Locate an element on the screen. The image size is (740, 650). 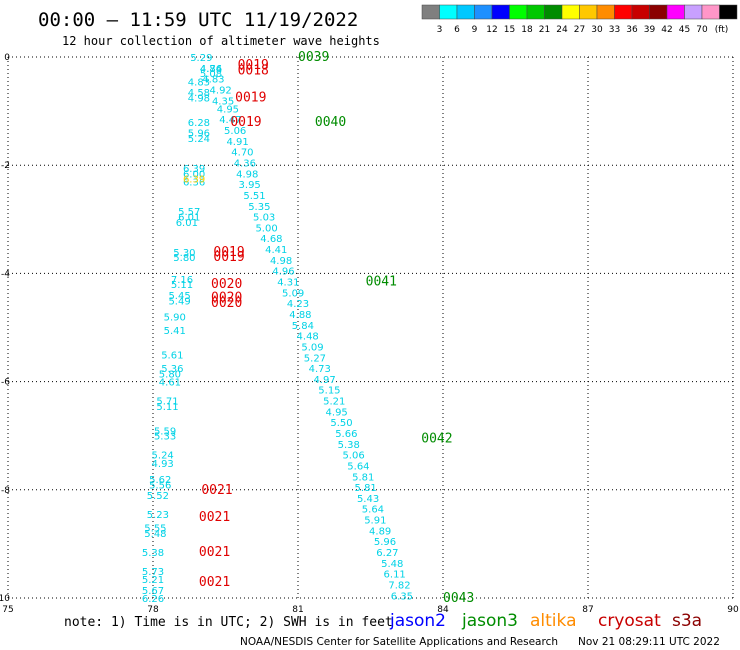
swh-label-48: 6.11 is located at coordinates (395, 575).